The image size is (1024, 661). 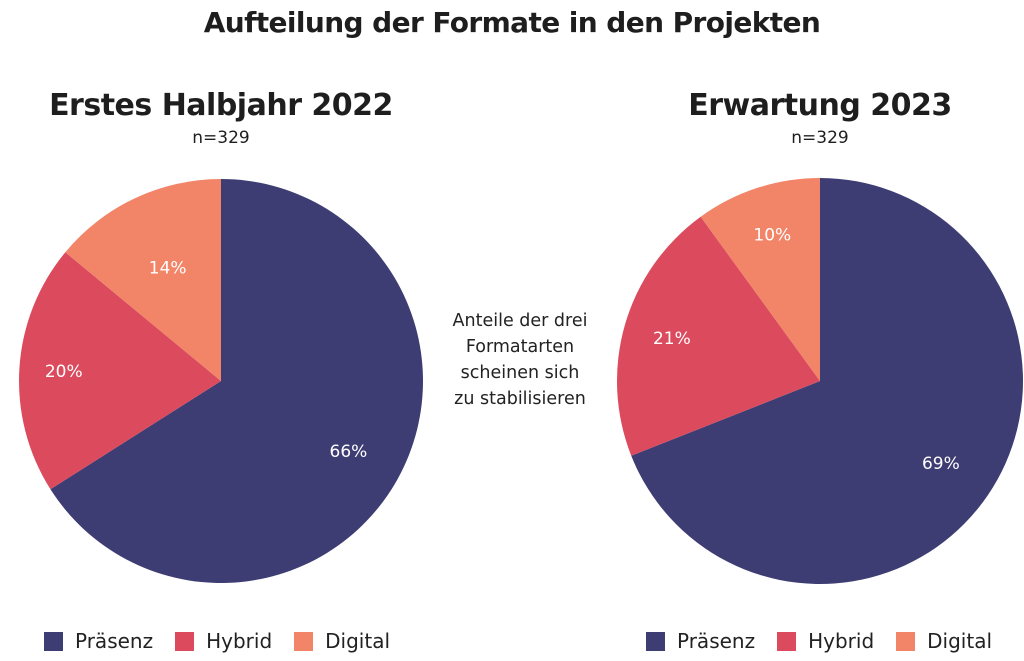 I want to click on legend-2022: Präsenz Hybrid Digital, so click(x=228, y=641).